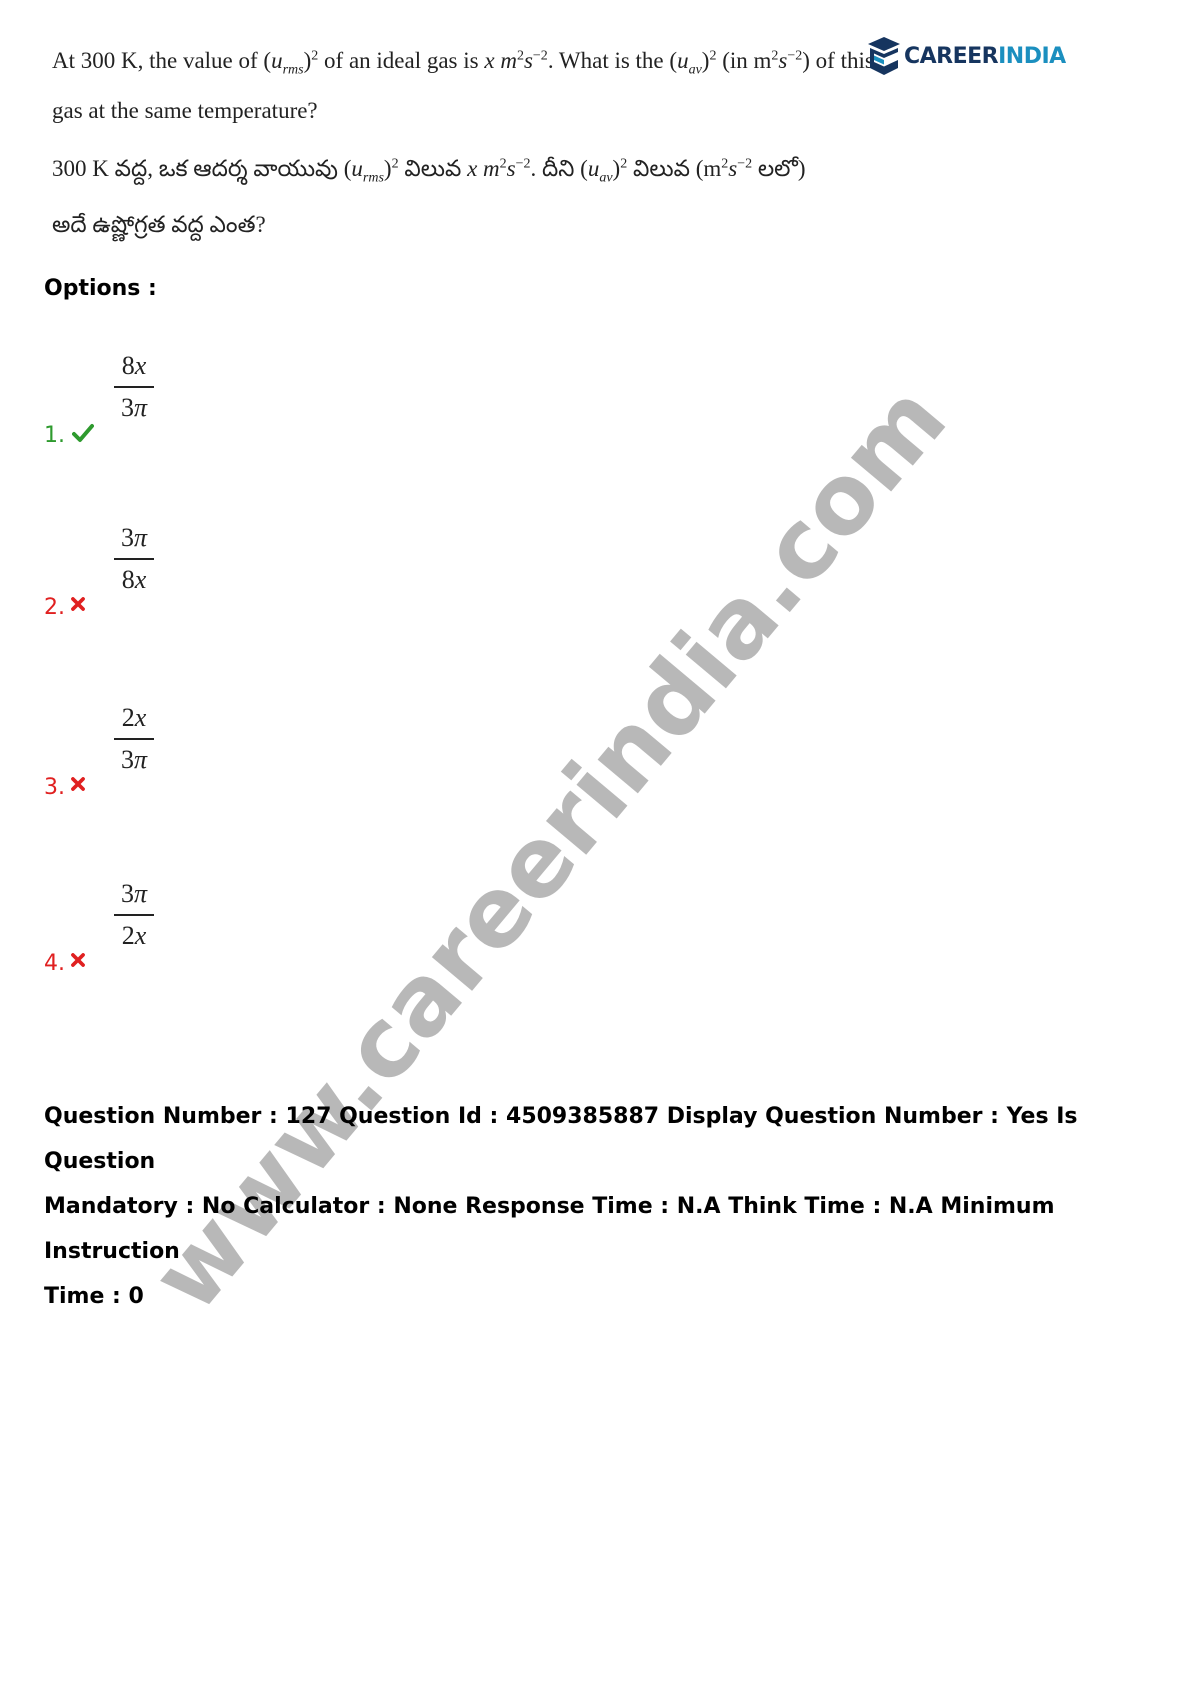  Describe the element at coordinates (202, 168) in the screenshot. I see `question-text: 300 K వద్ద, ఒక ఆదర్శ వాయువు (` at that location.